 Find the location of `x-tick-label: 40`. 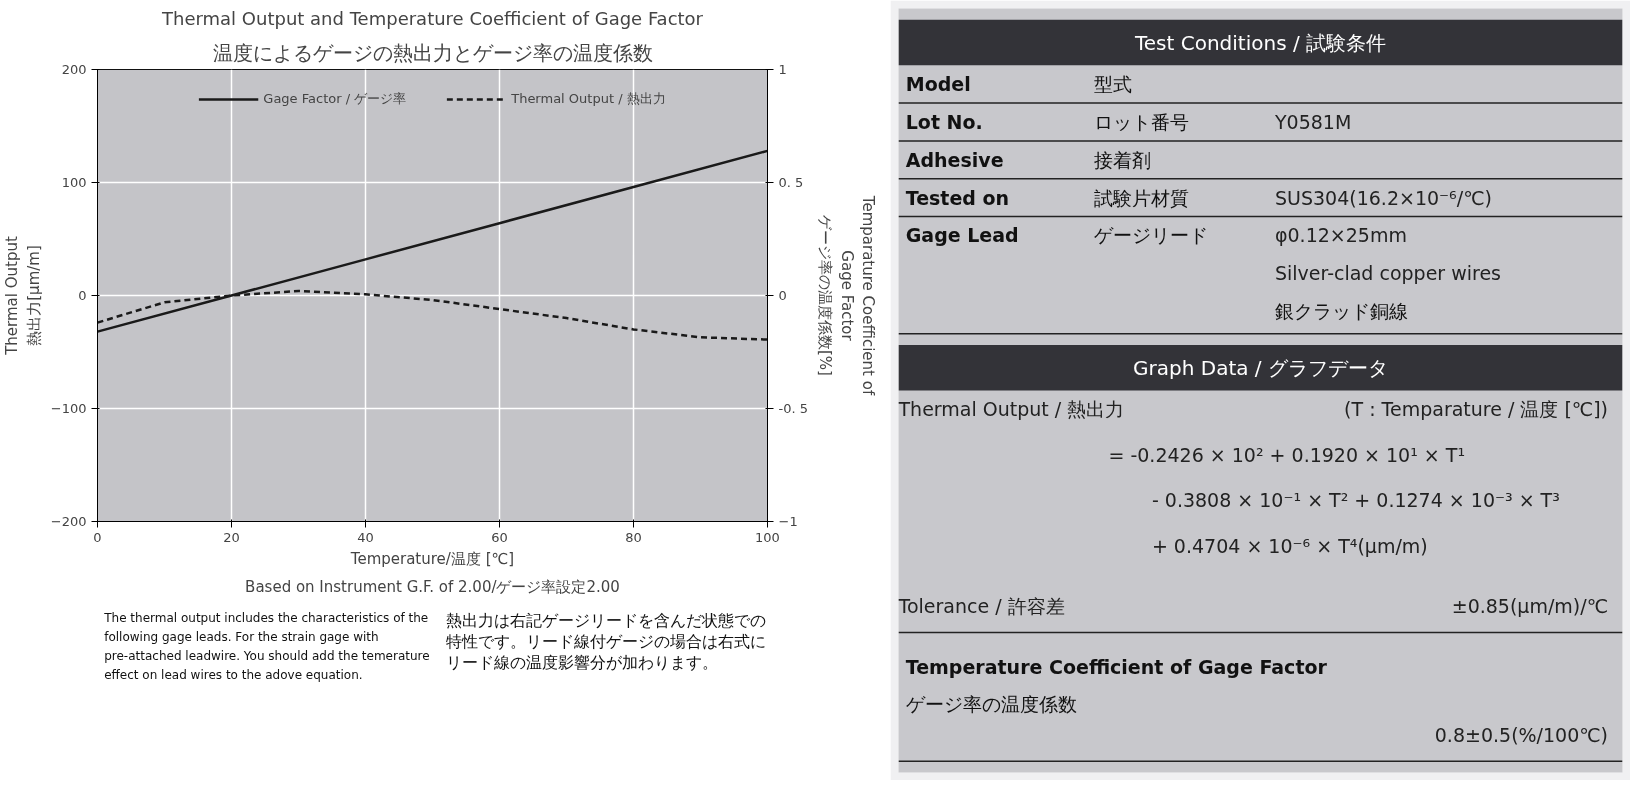

x-tick-label: 40 is located at coordinates (365, 537).